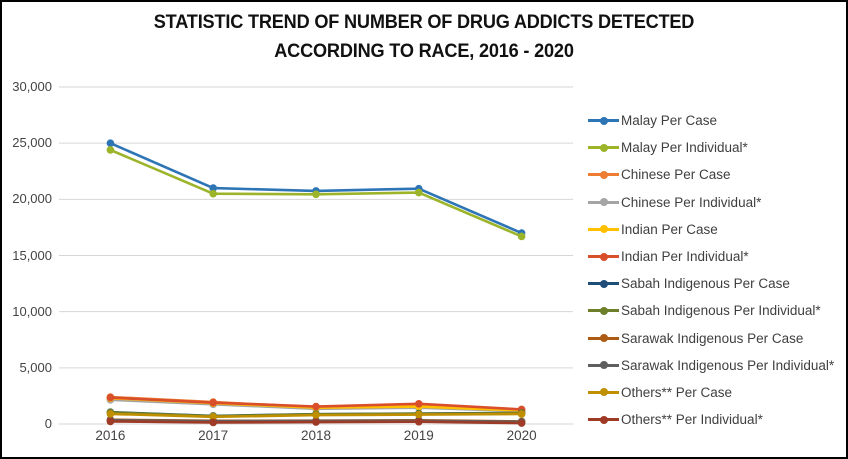 The image size is (848, 459). I want to click on legend-item-sabah-indigenous-per-individual: Sabah Indigenous Per Individual*, so click(711, 310).